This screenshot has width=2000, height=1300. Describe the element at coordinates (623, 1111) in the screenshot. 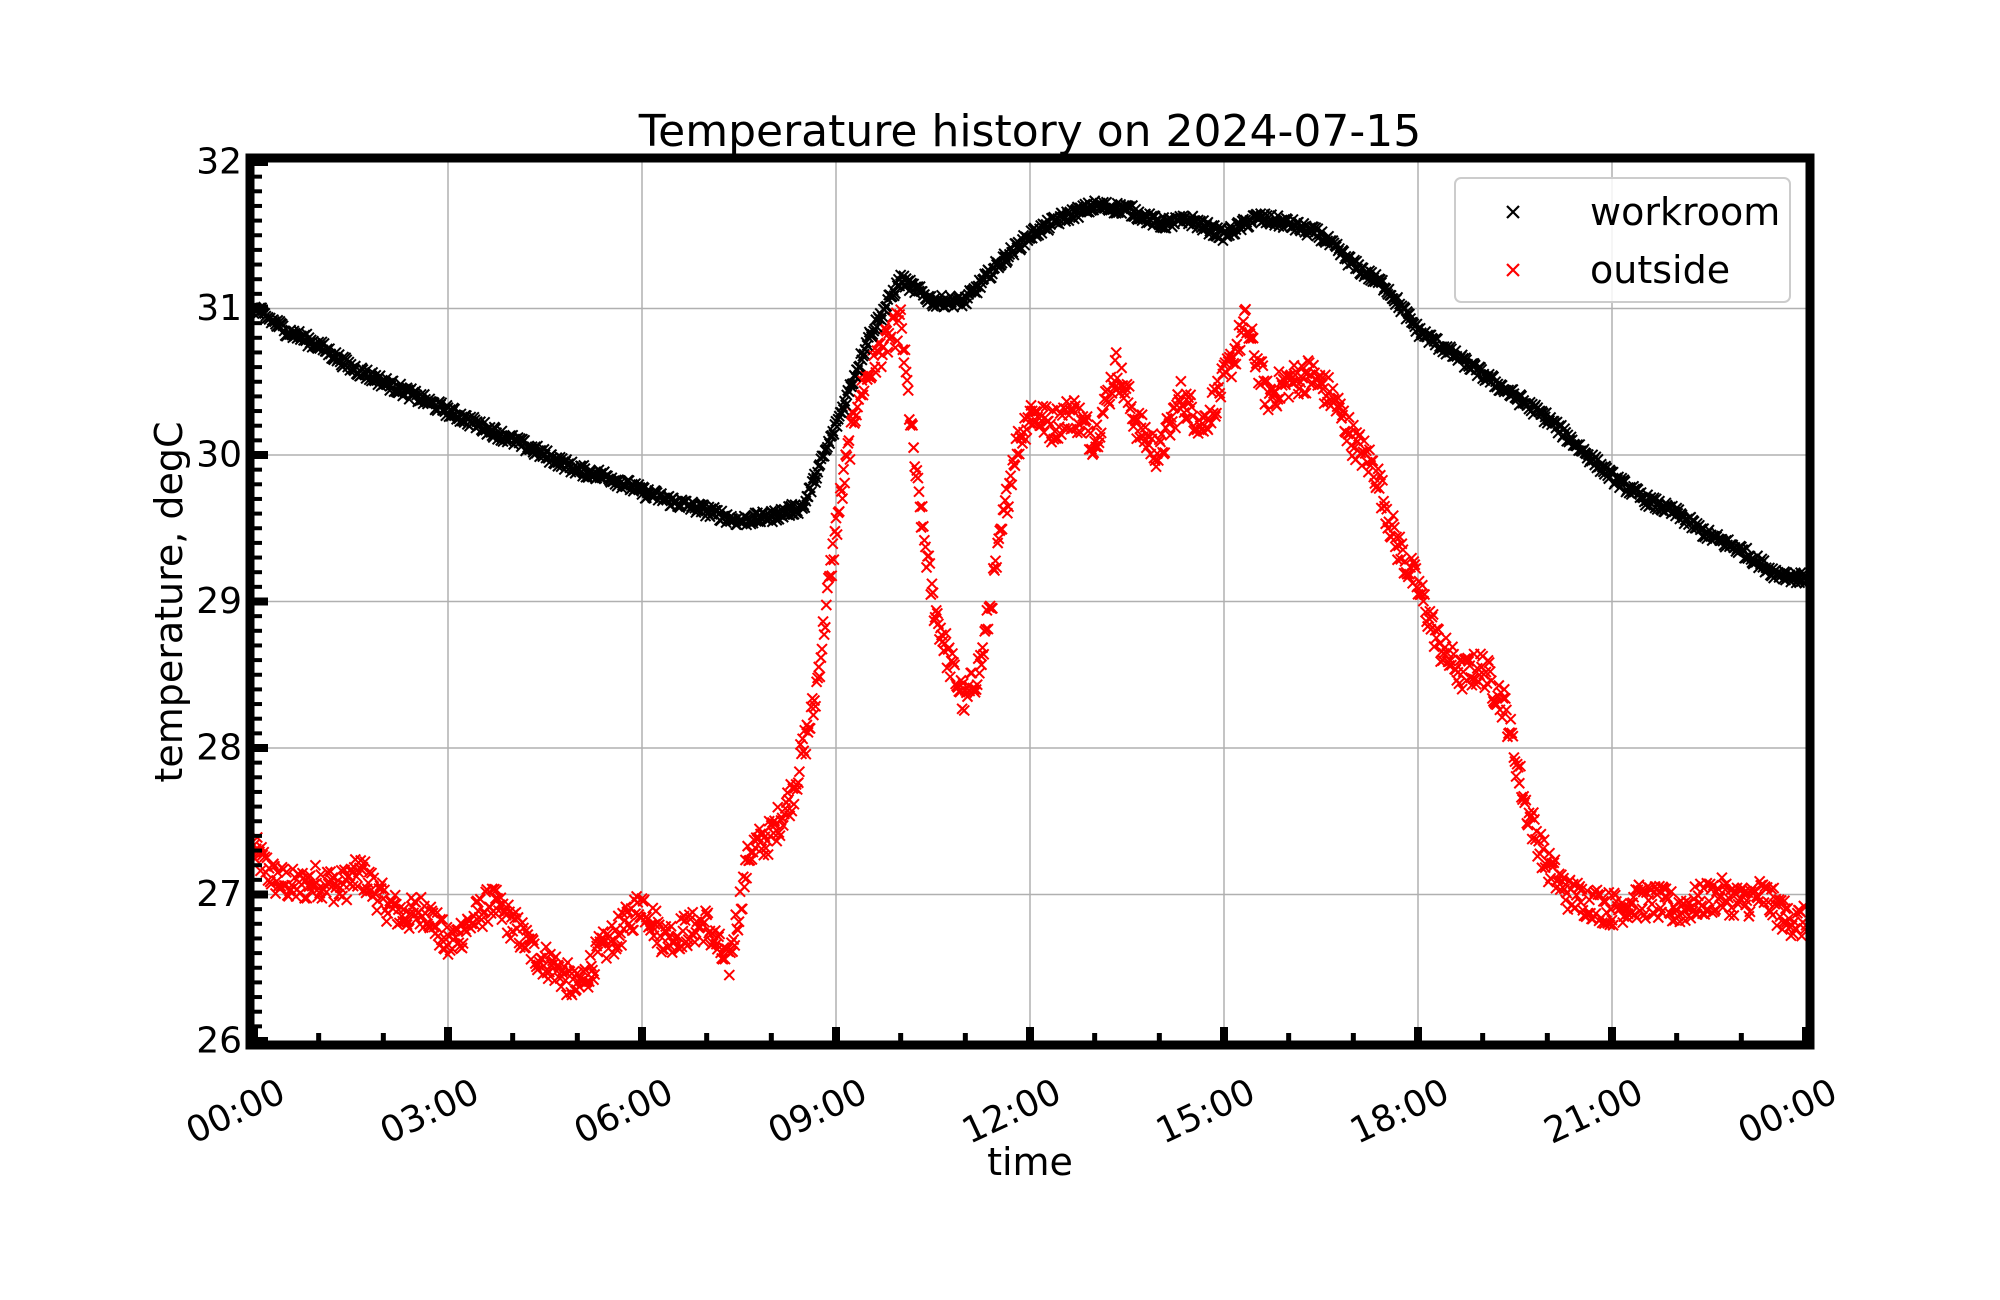

I see `x-tick-label: 06:00` at that location.